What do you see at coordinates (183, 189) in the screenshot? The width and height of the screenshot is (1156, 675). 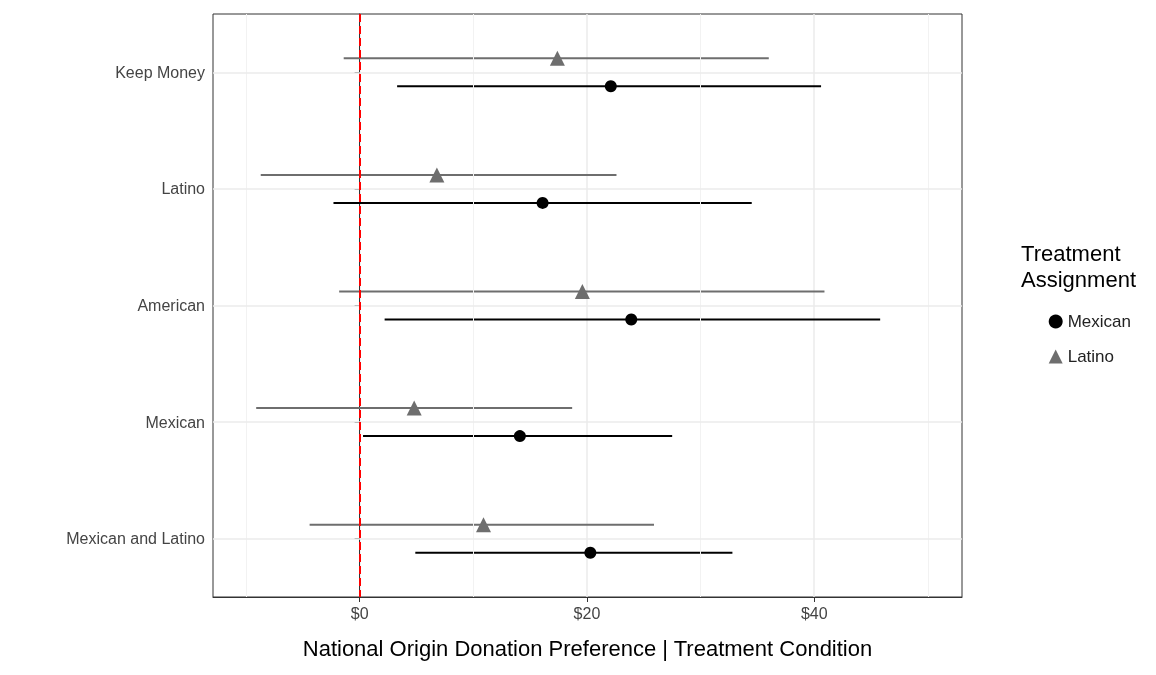 I see `y-tick-label: Latino` at bounding box center [183, 189].